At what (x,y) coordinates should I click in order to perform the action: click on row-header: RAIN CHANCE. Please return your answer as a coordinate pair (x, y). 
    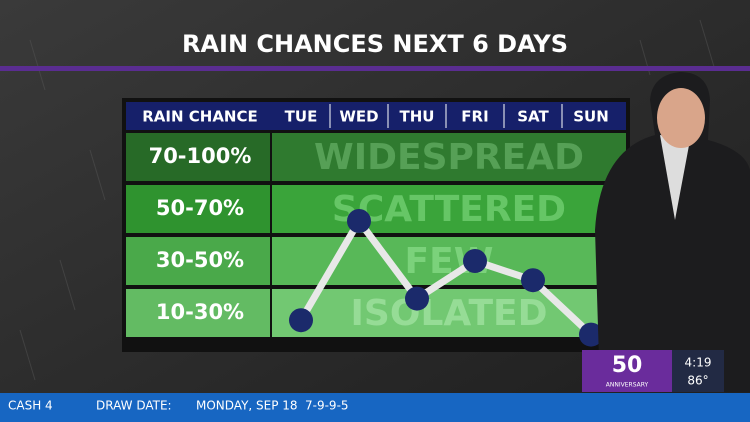
    Looking at the image, I should click on (200, 117).